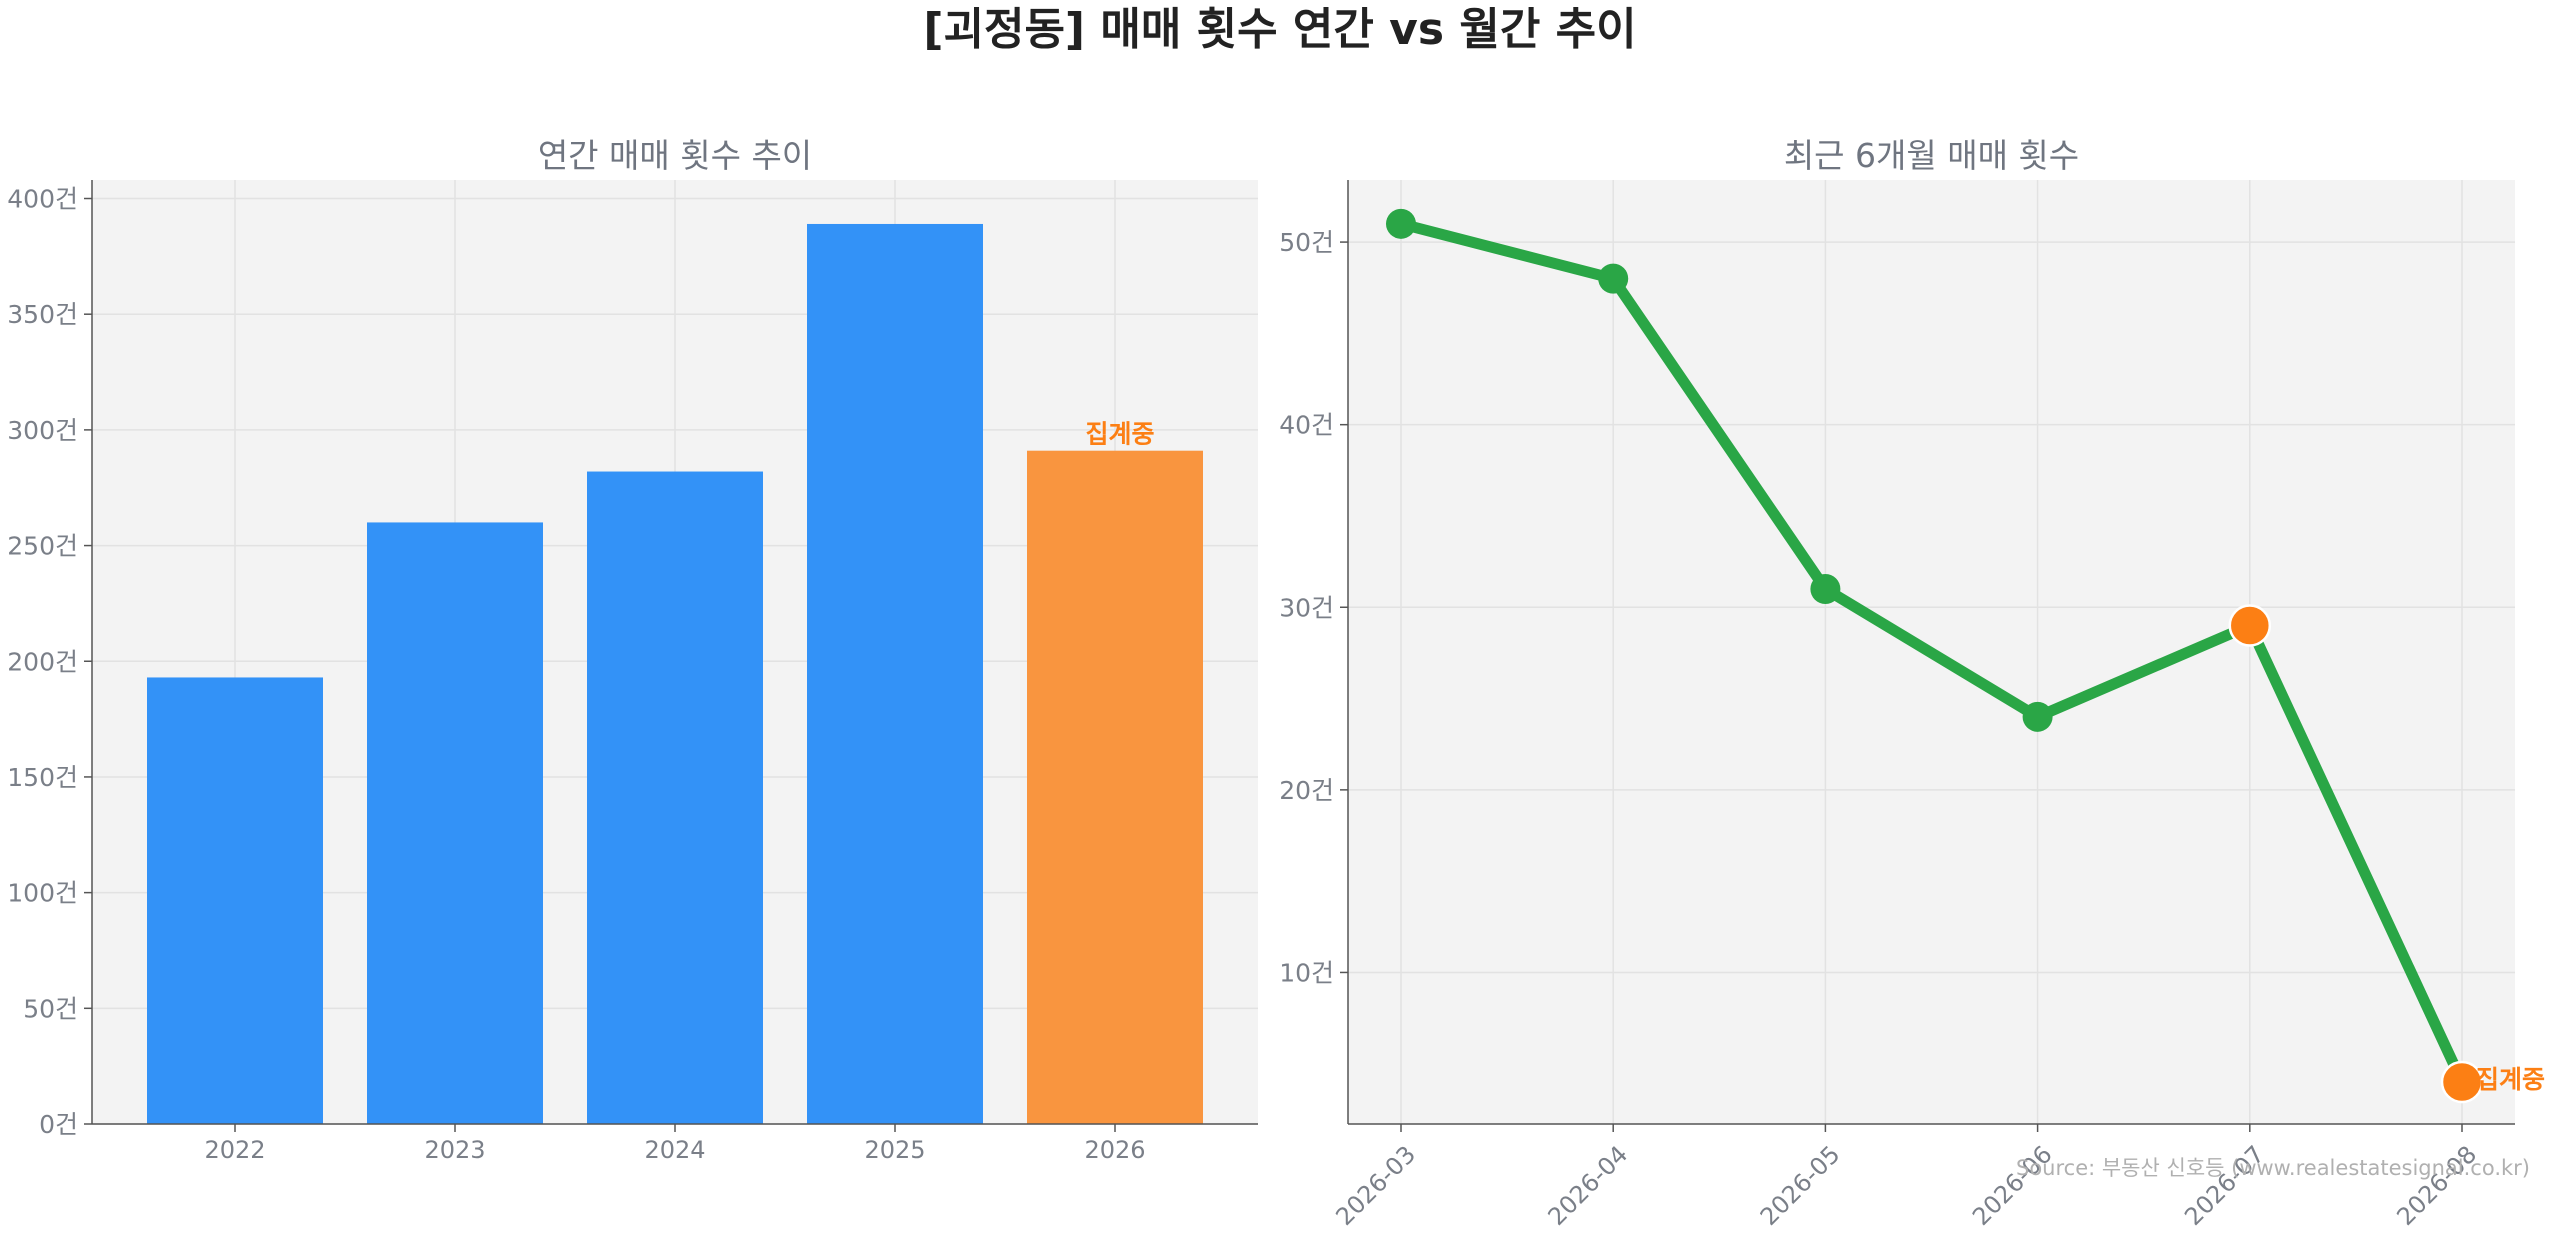 The height and width of the screenshot is (1235, 2560). I want to click on line-y-tick-label: 20건, so click(1306, 790).